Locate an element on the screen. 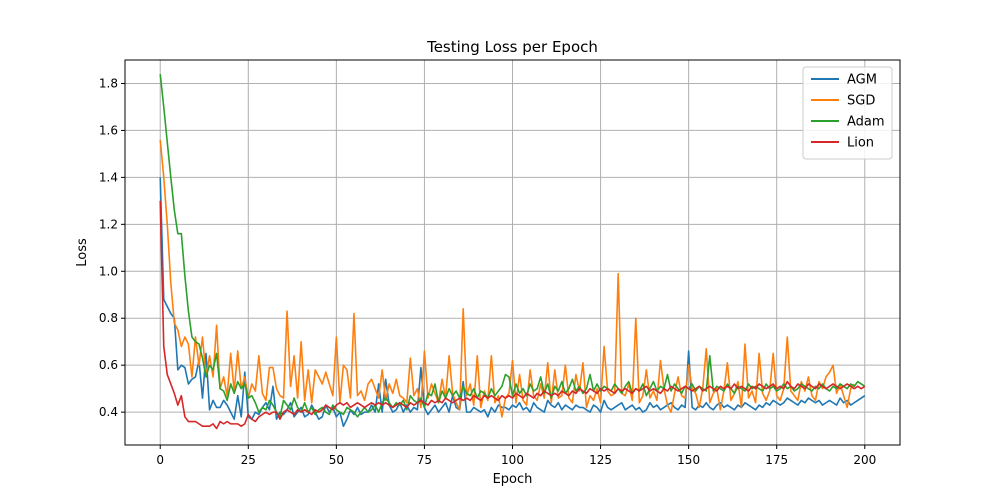 The width and height of the screenshot is (1000, 500). x-tick-label: 175 is located at coordinates (776, 460).